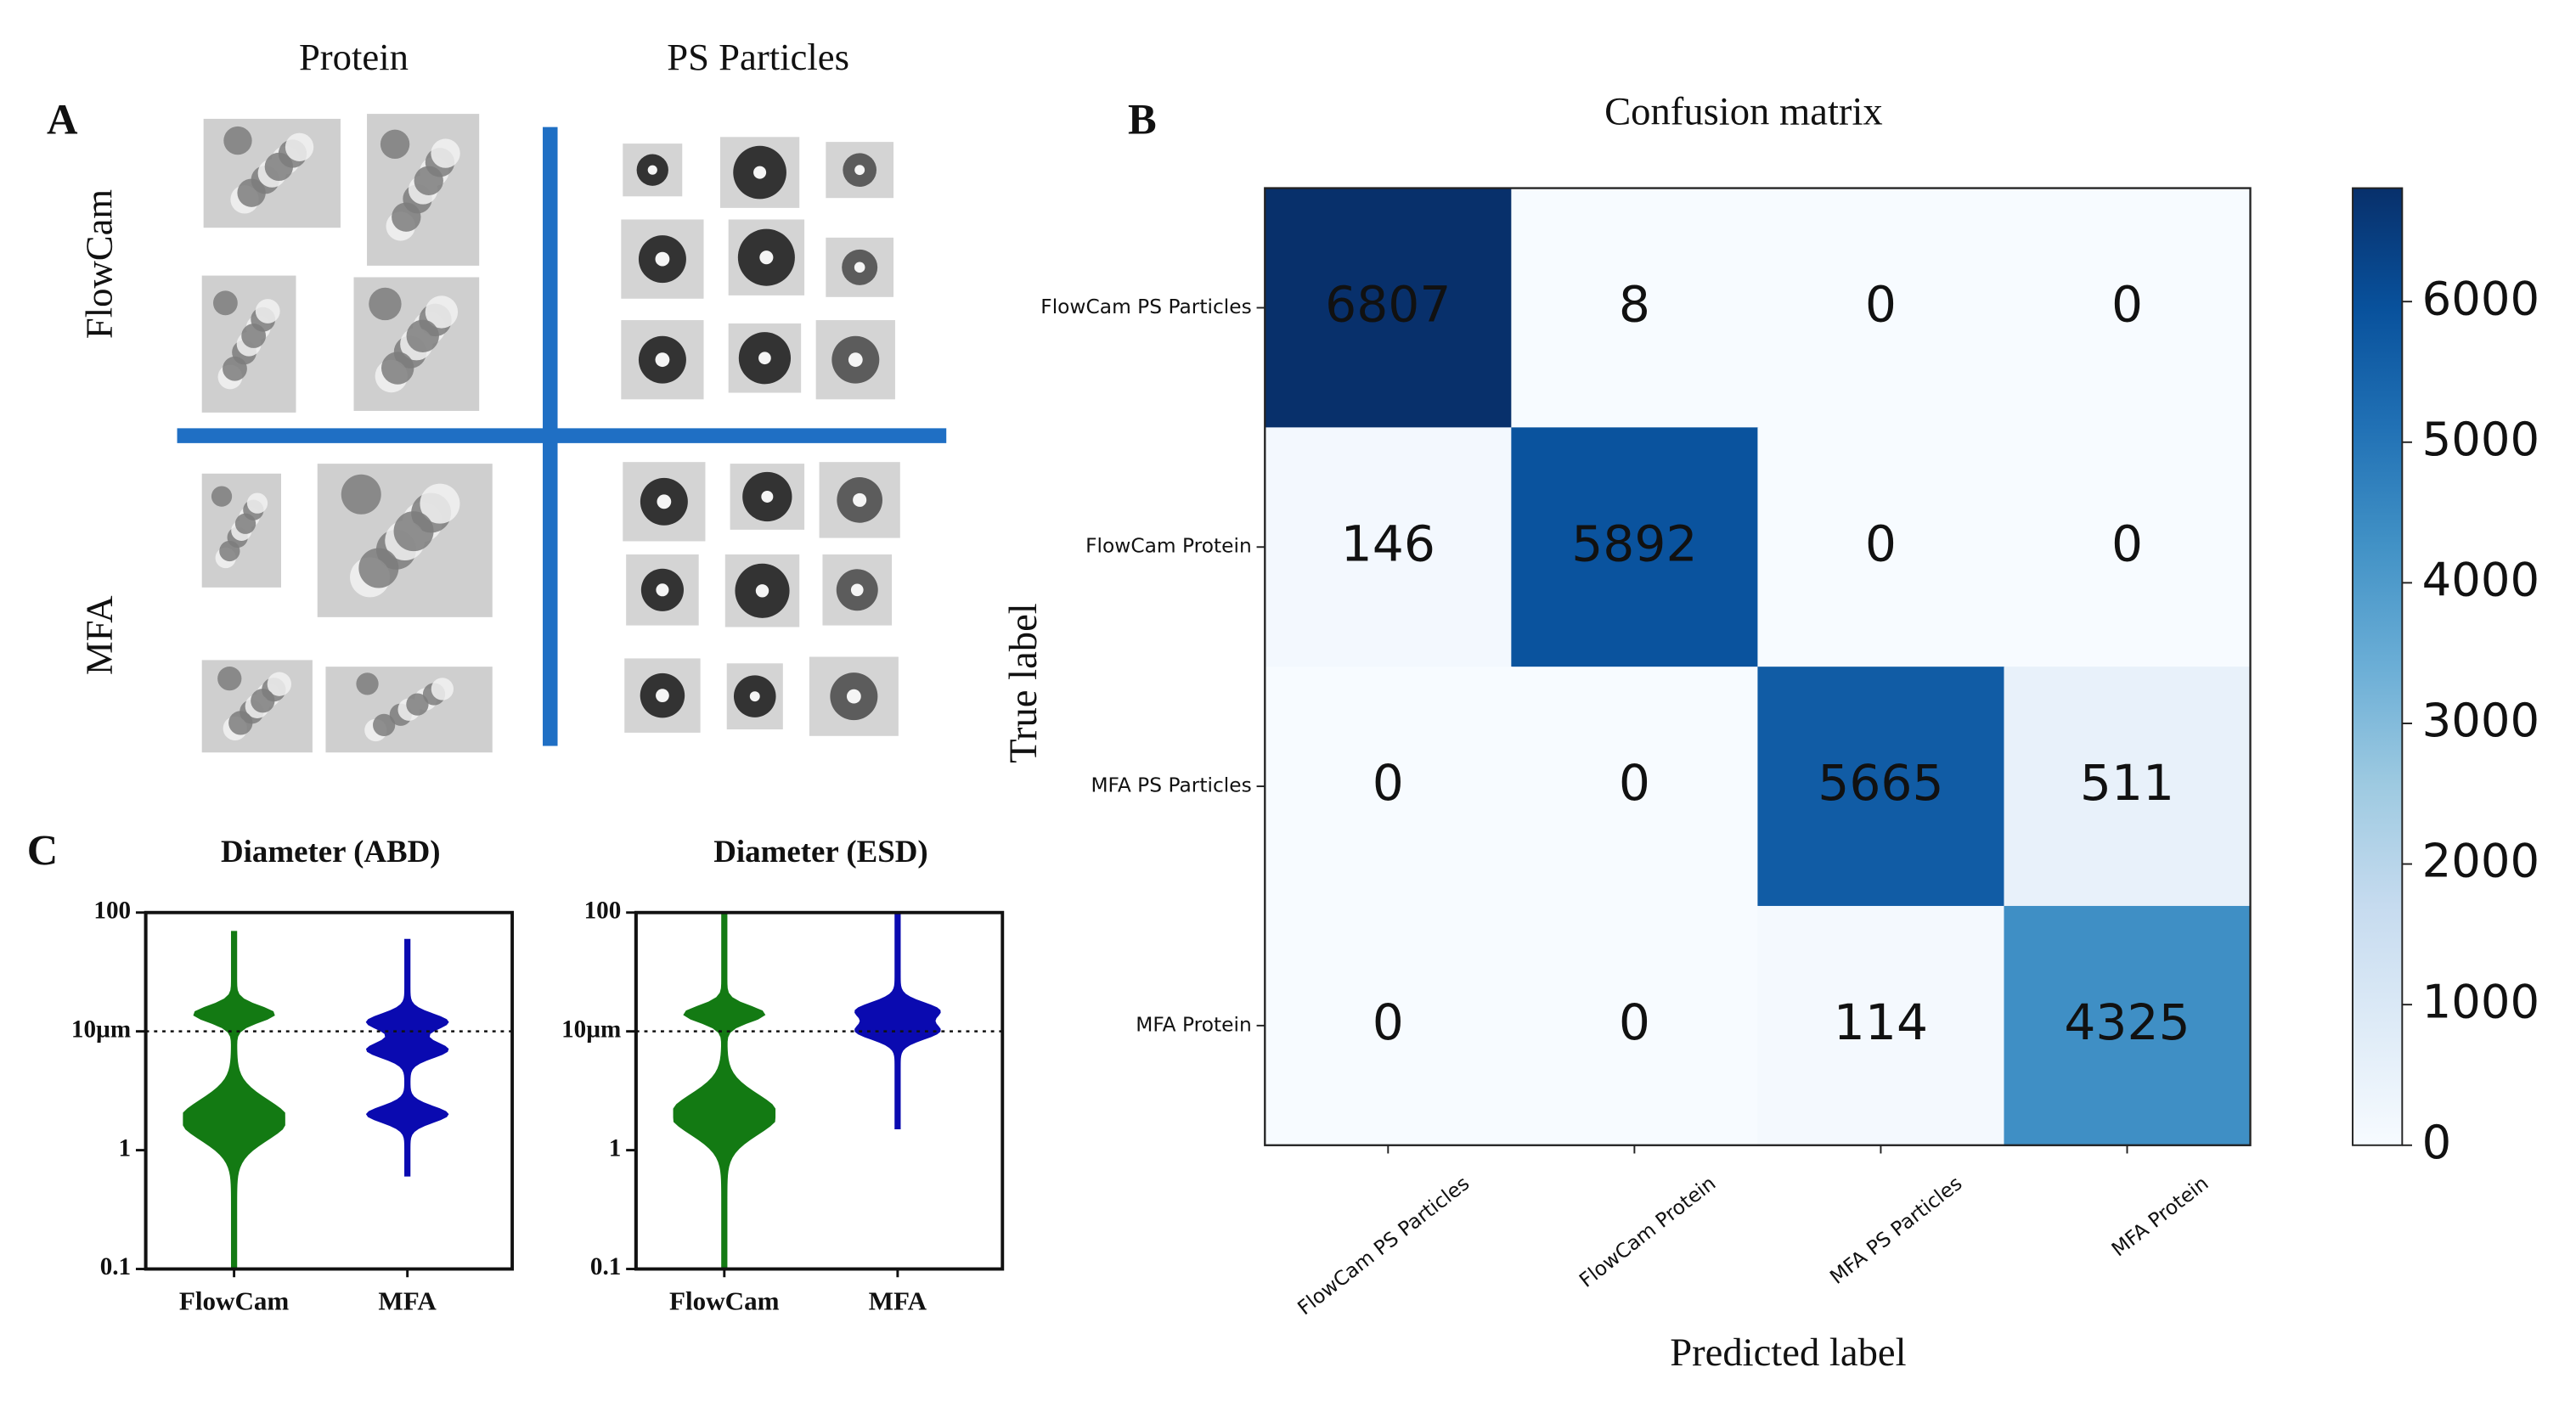 The image size is (2576, 1401). I want to click on cell-label: 146, so click(1388, 543).